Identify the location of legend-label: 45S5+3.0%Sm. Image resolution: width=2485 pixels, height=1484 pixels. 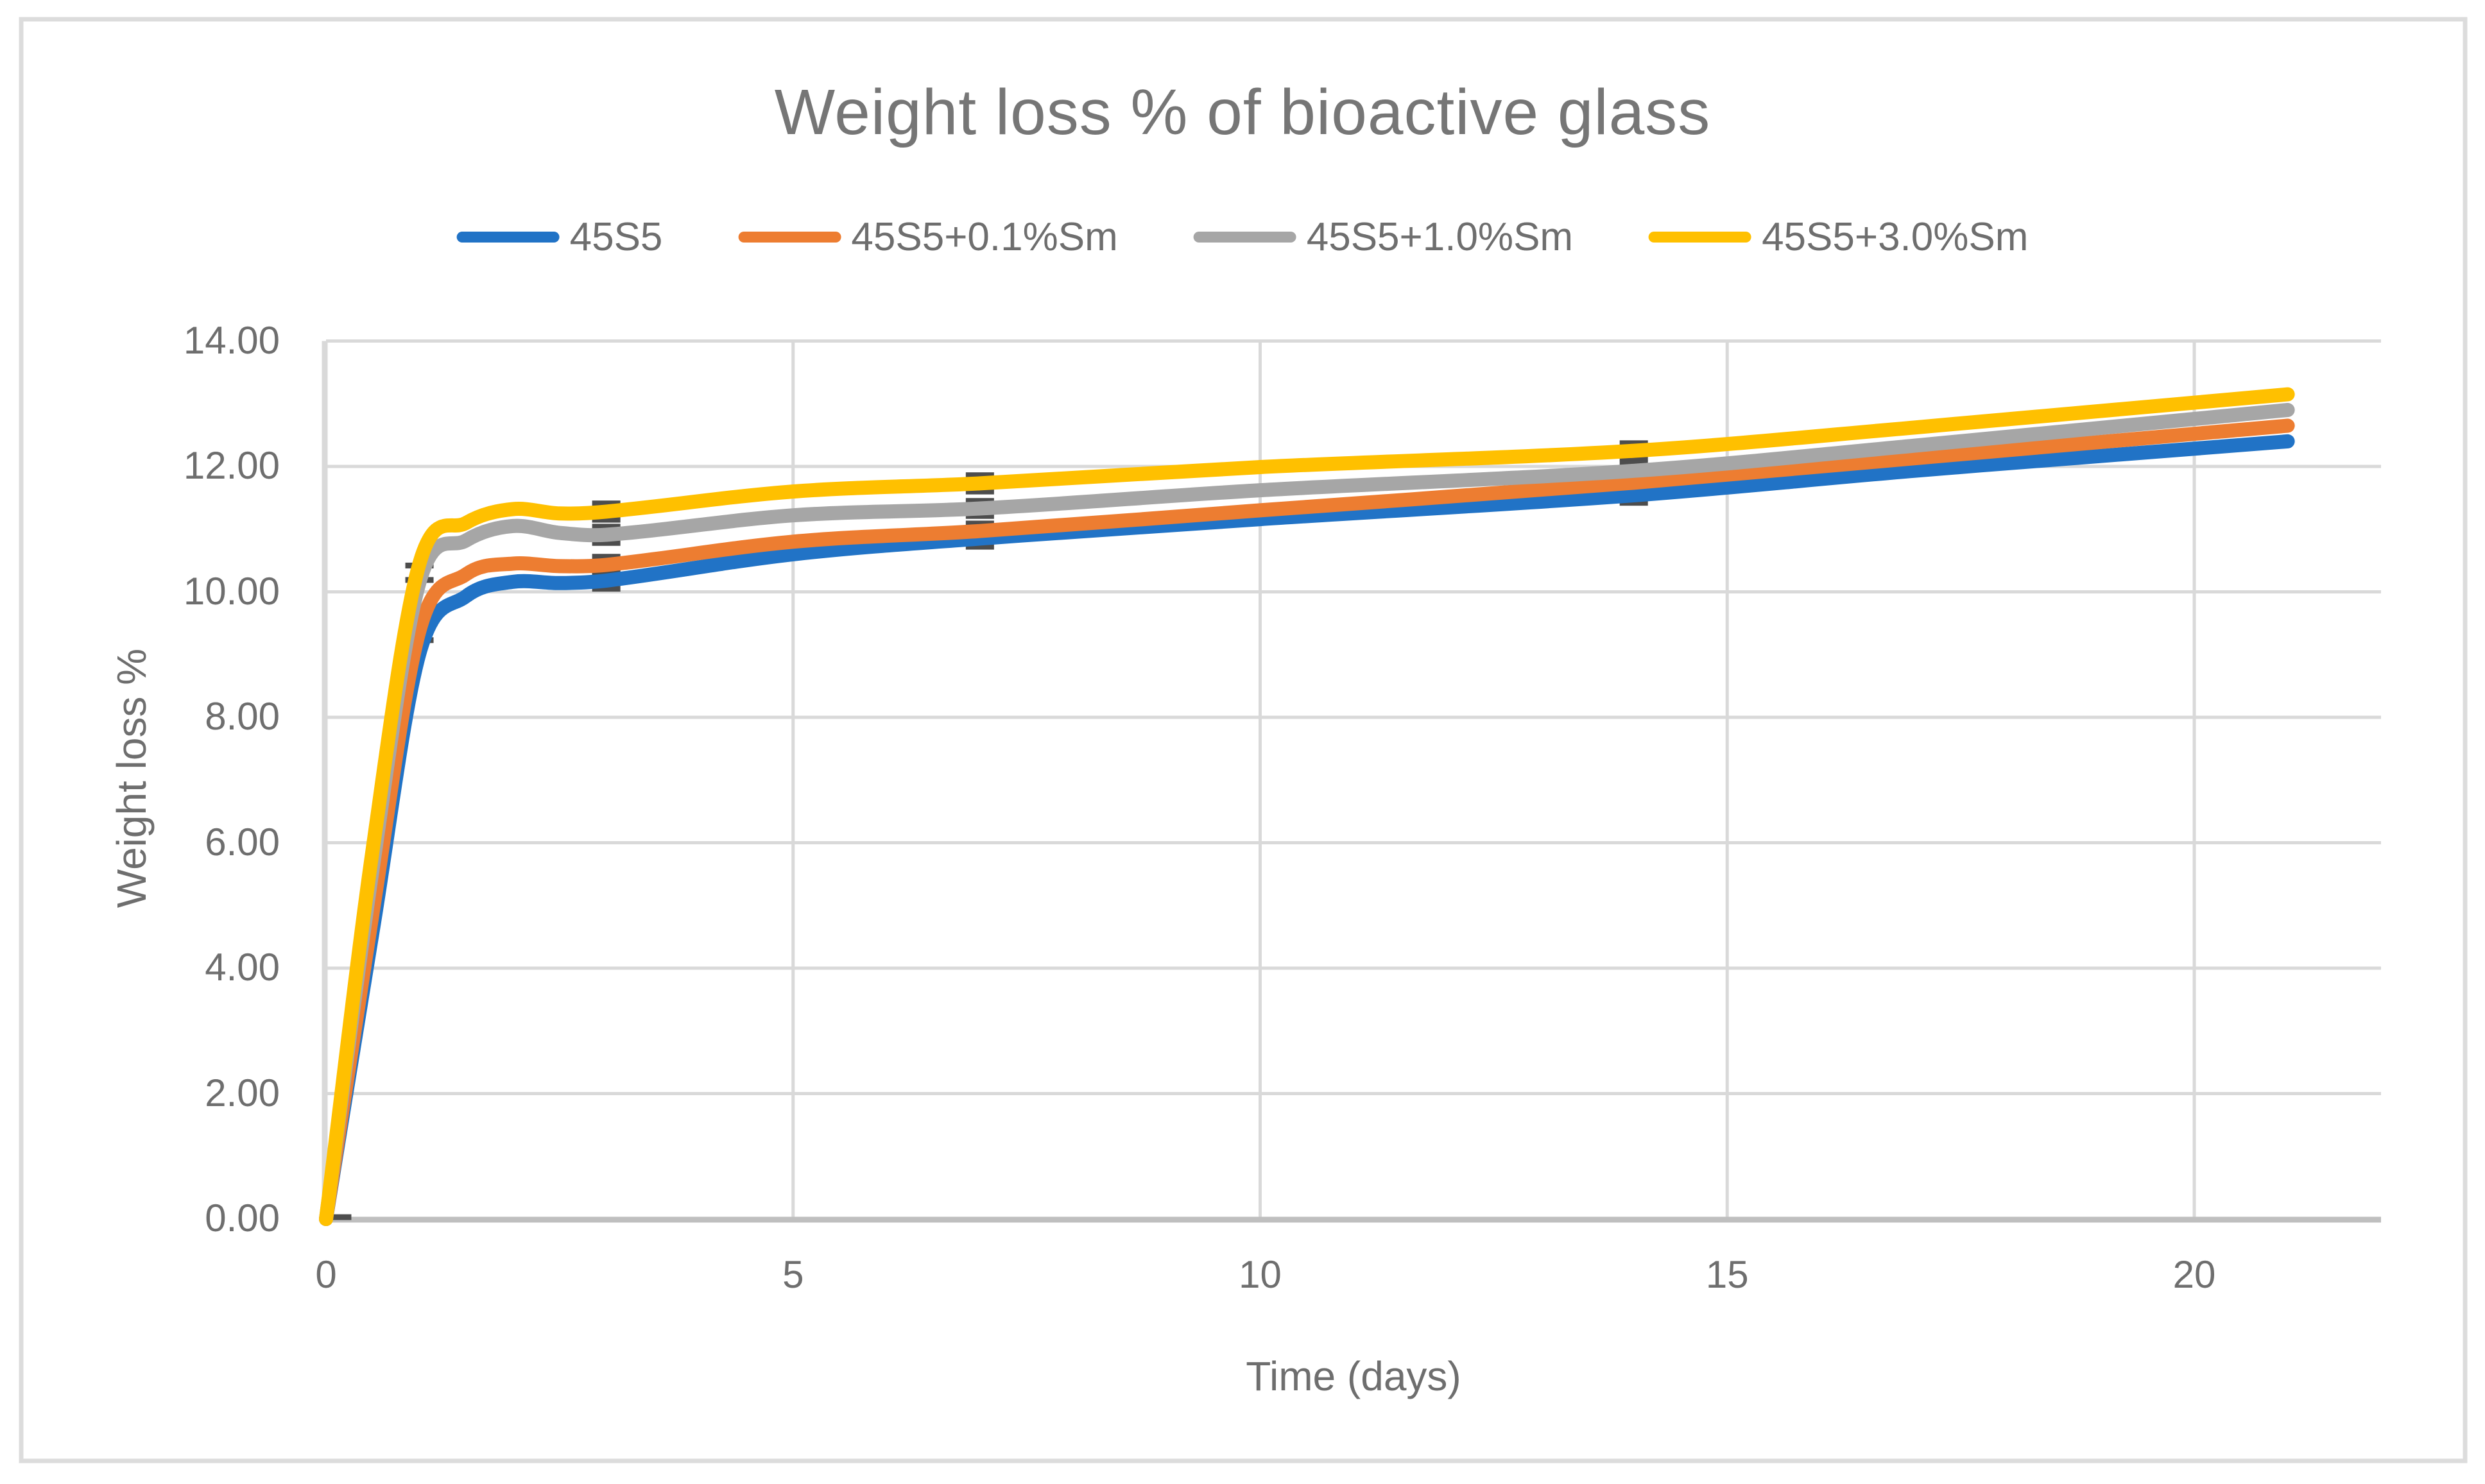
(1896, 237).